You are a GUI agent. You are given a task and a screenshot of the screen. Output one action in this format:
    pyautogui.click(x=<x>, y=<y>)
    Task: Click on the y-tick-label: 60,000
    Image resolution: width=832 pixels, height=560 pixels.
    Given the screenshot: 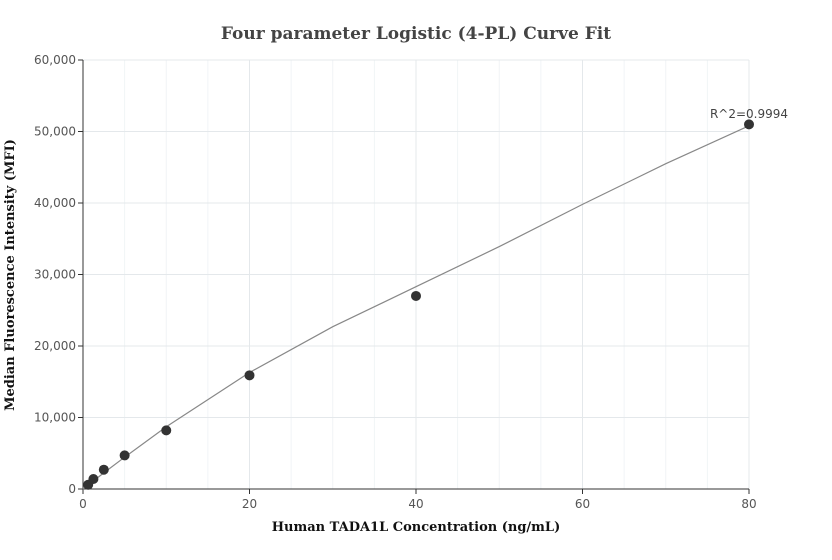 What is the action you would take?
    pyautogui.click(x=55, y=60)
    